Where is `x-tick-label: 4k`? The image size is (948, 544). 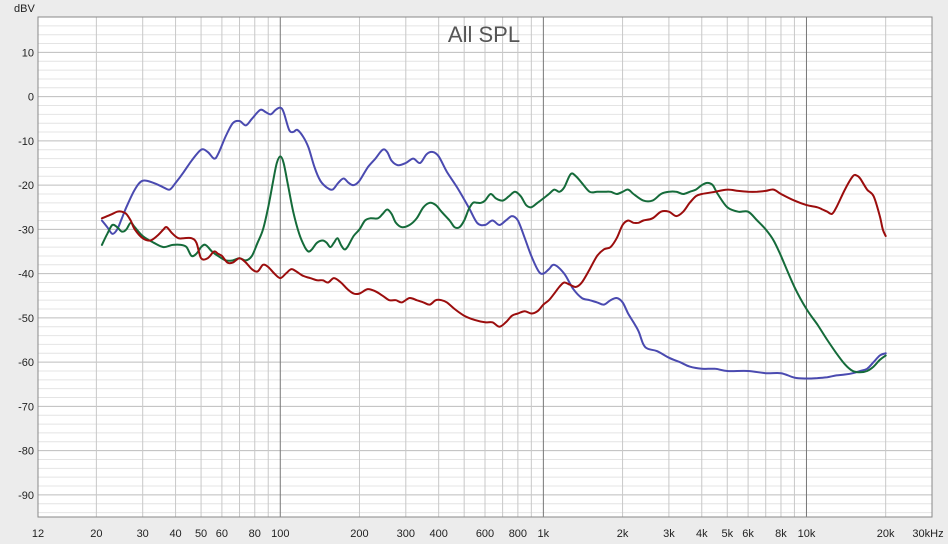 x-tick-label: 4k is located at coordinates (702, 534).